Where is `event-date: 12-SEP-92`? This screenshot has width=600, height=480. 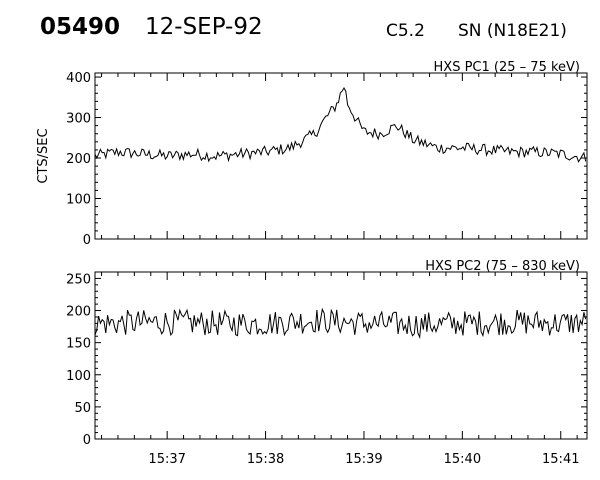 event-date: 12-SEP-92 is located at coordinates (204, 27).